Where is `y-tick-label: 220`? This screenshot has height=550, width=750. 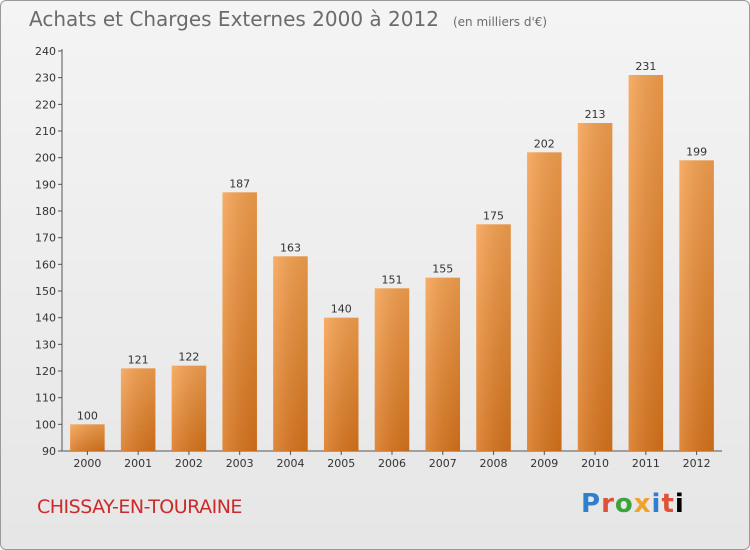
y-tick-label: 220 is located at coordinates (45, 104).